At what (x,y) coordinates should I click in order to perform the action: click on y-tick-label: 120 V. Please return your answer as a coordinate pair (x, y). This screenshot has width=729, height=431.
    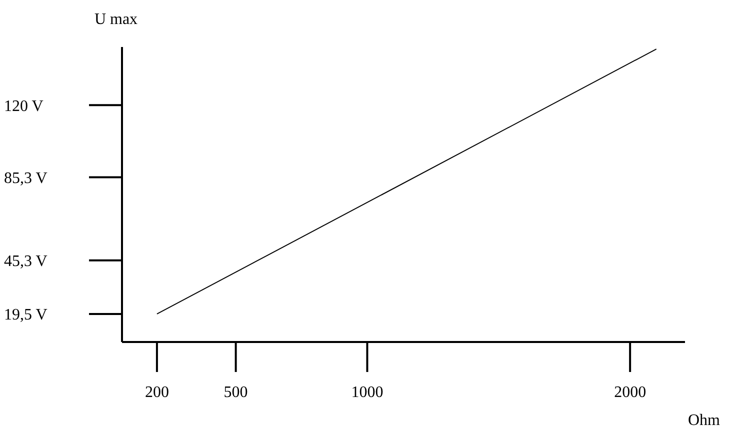
    Looking at the image, I should click on (24, 106).